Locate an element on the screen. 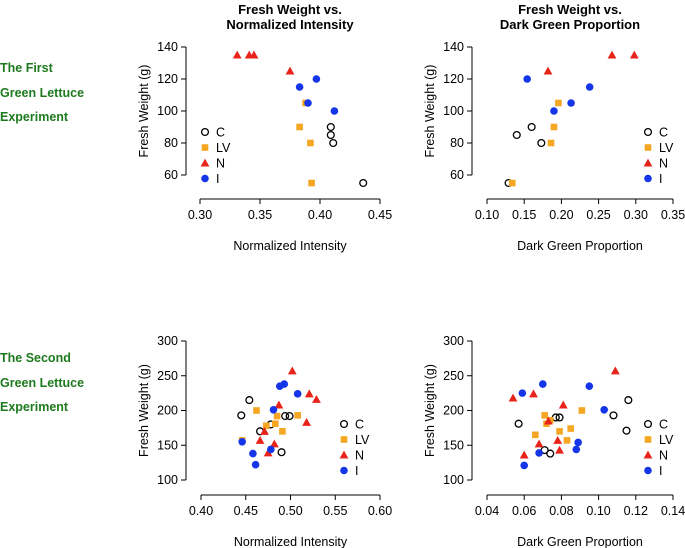 This screenshot has width=685, height=548. x-axis-title: Dark Green Proportion is located at coordinates (580, 541).